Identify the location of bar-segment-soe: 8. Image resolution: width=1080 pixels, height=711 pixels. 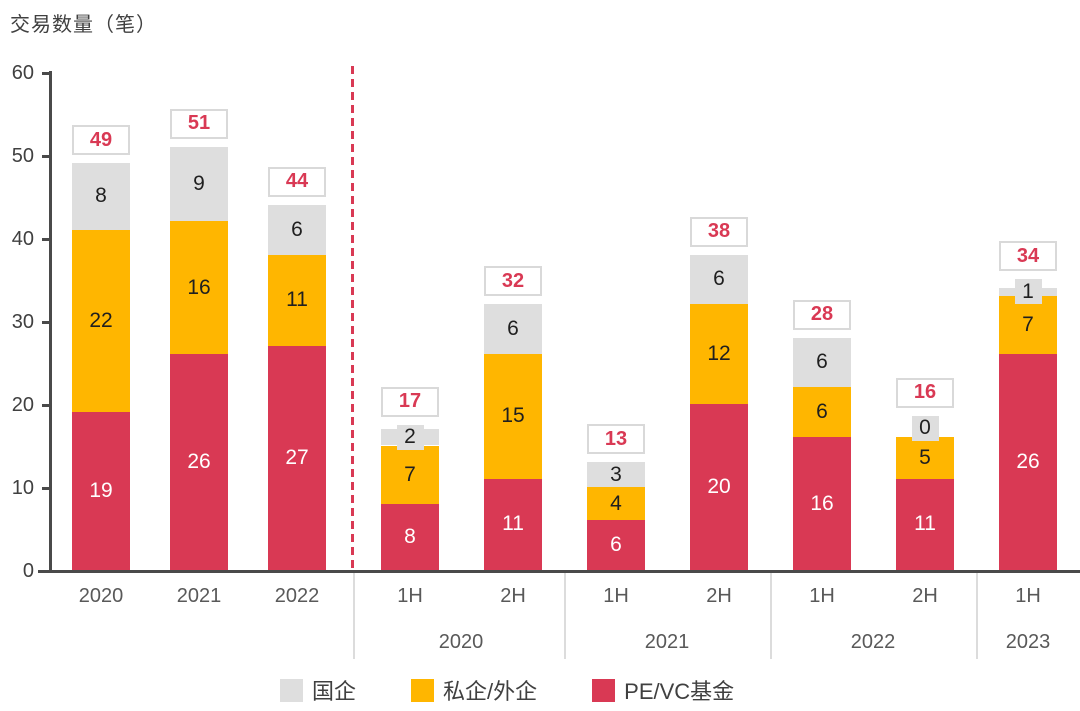
(101, 196).